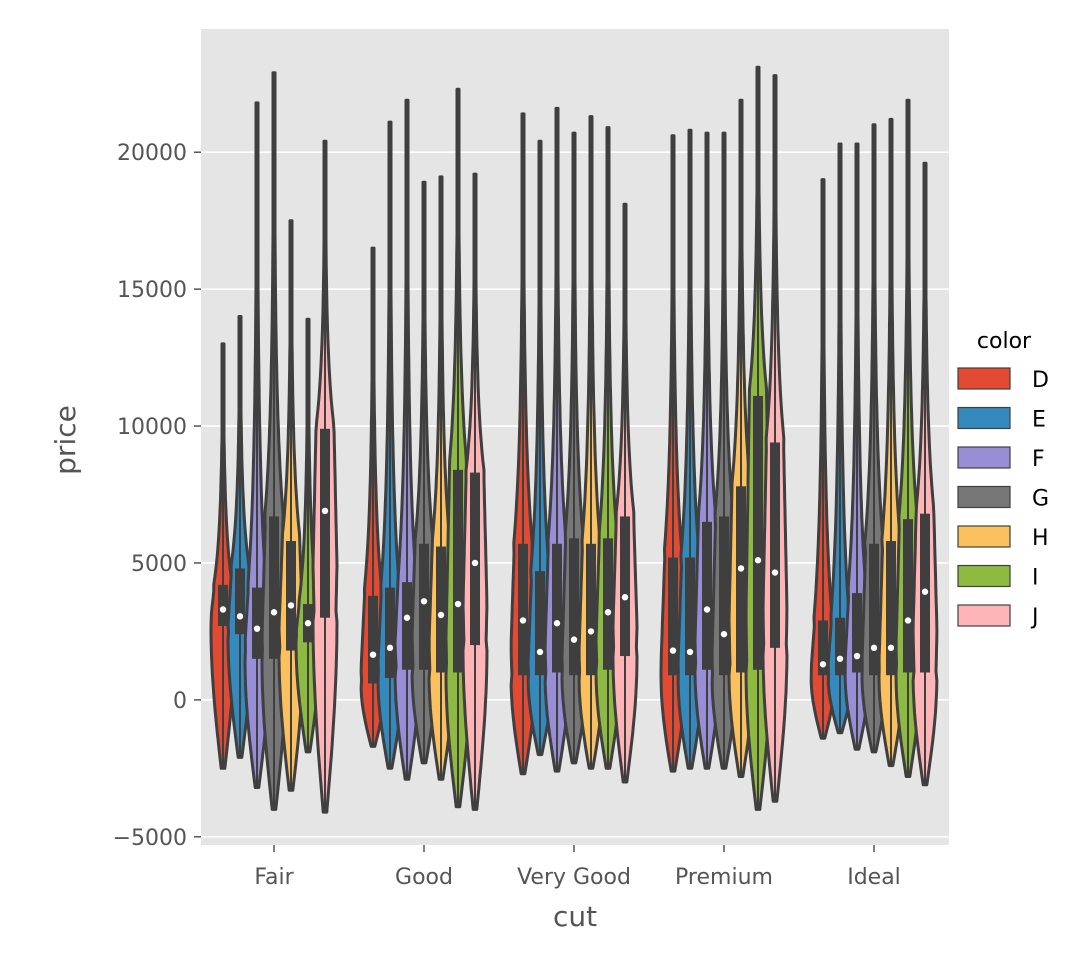  What do you see at coordinates (150, 838) in the screenshot?
I see `y-tick-label: −5000` at bounding box center [150, 838].